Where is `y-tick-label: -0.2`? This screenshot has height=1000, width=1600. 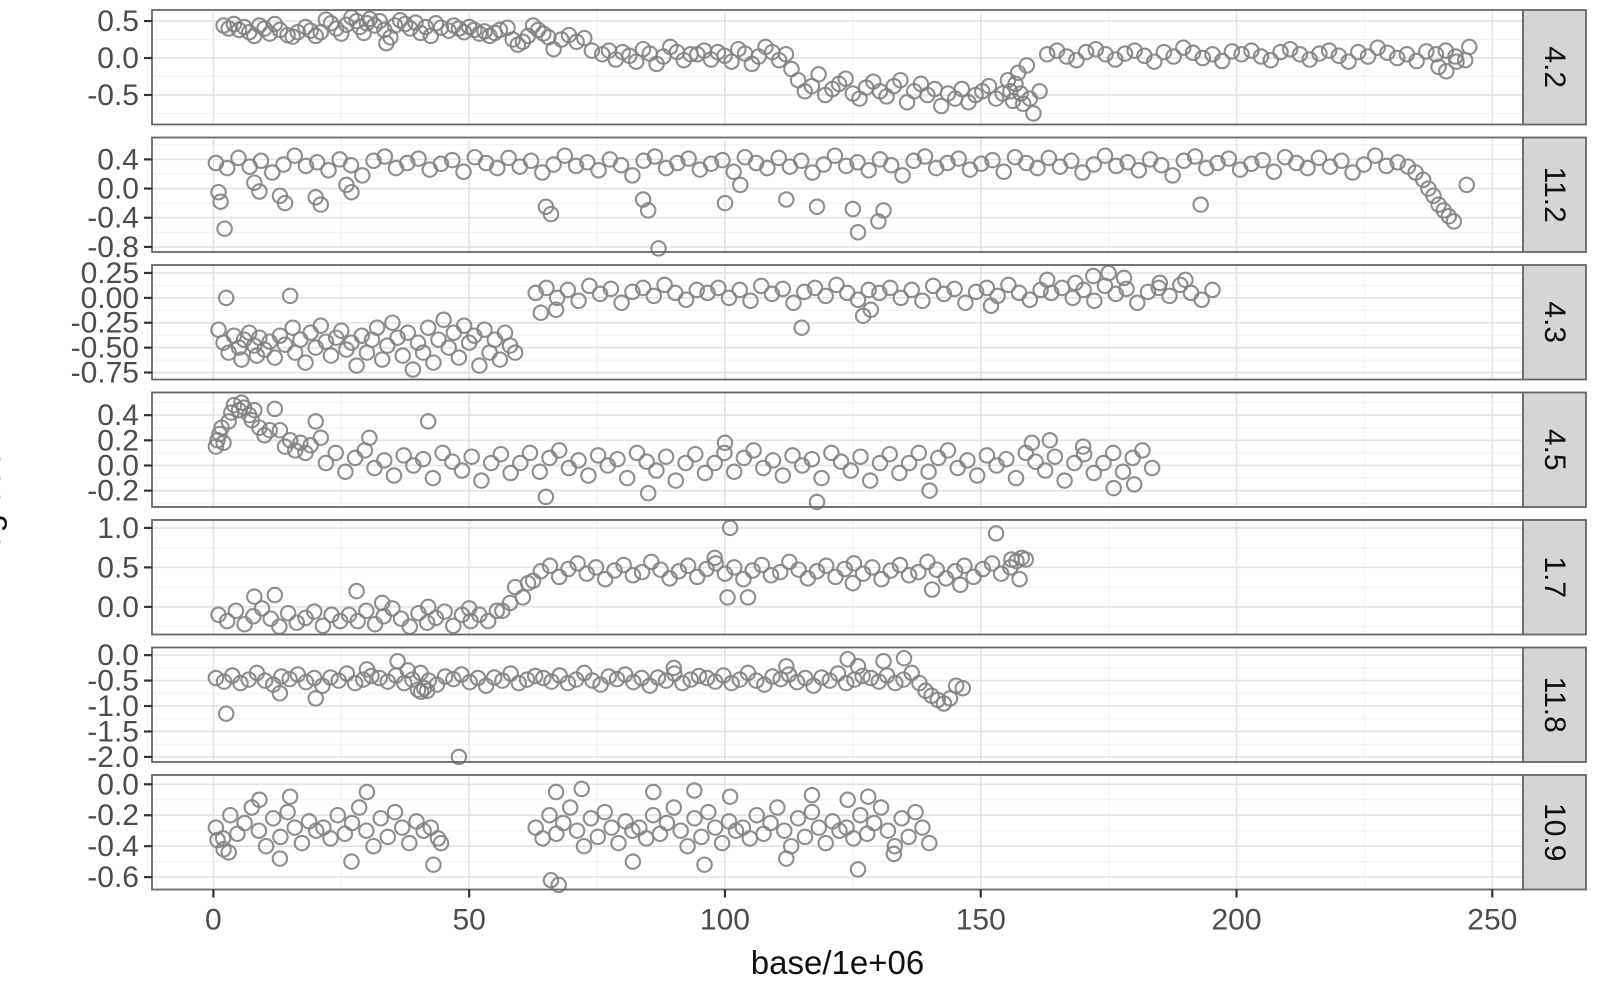
y-tick-label: -0.2 is located at coordinates (113, 815).